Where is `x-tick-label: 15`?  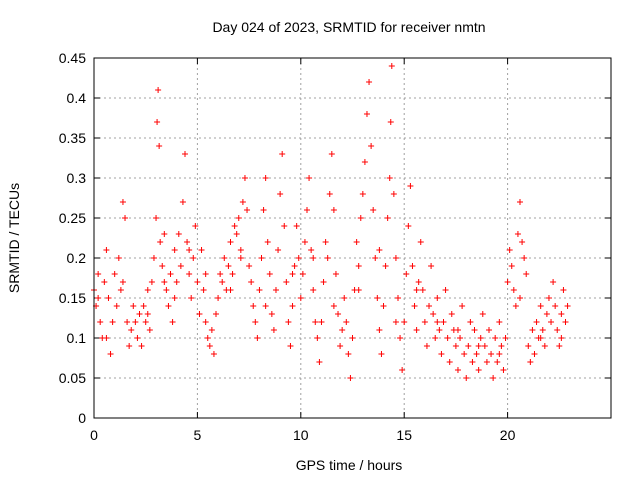 x-tick-label: 15 is located at coordinates (404, 435).